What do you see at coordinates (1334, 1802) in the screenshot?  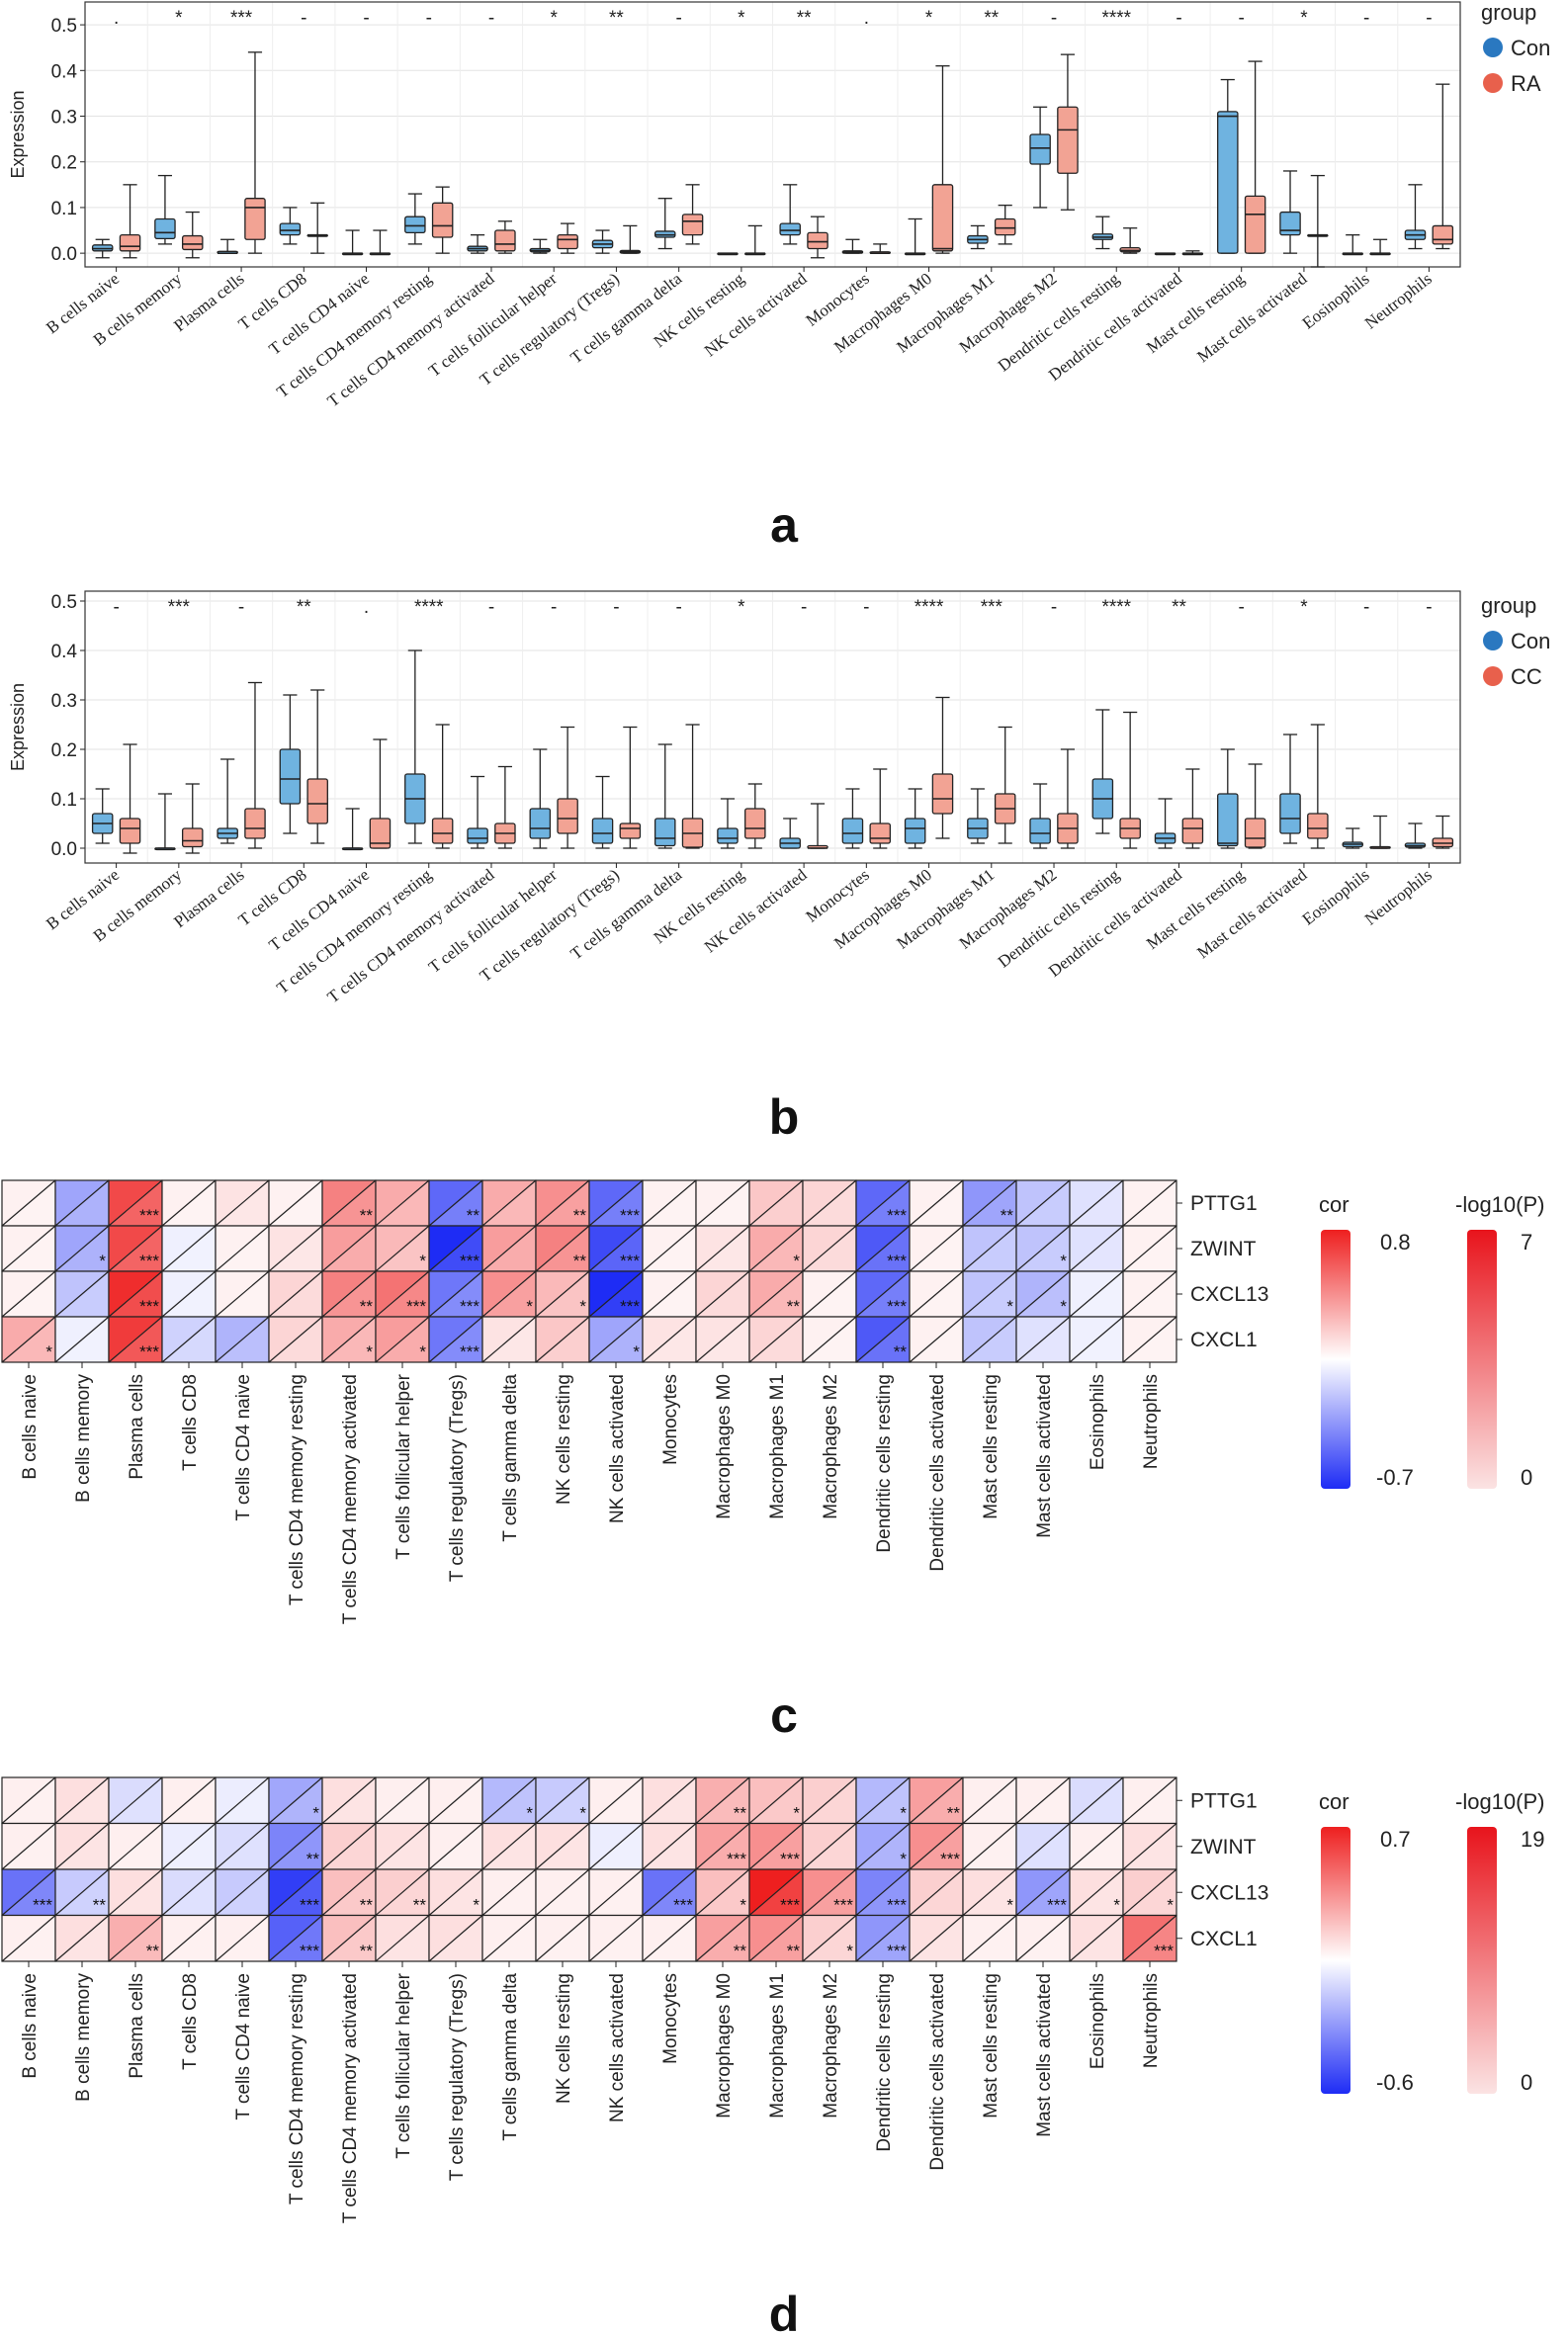 I see `cor-legend-title: cor` at bounding box center [1334, 1802].